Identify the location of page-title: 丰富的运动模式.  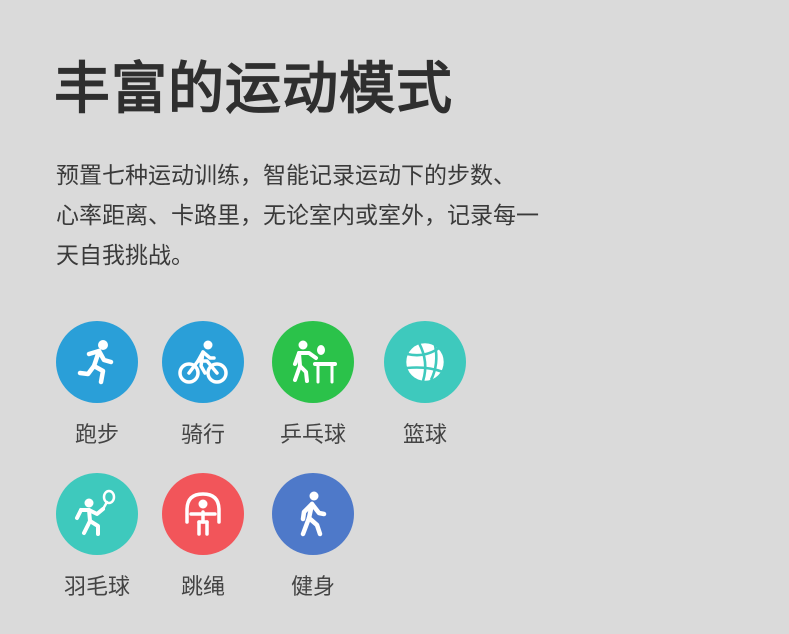
(253, 89).